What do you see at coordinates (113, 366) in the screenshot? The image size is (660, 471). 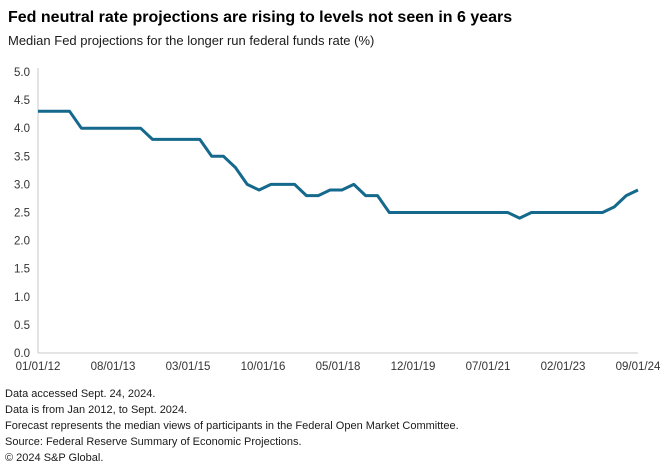 I see `x-tick-label: 08/01/13` at bounding box center [113, 366].